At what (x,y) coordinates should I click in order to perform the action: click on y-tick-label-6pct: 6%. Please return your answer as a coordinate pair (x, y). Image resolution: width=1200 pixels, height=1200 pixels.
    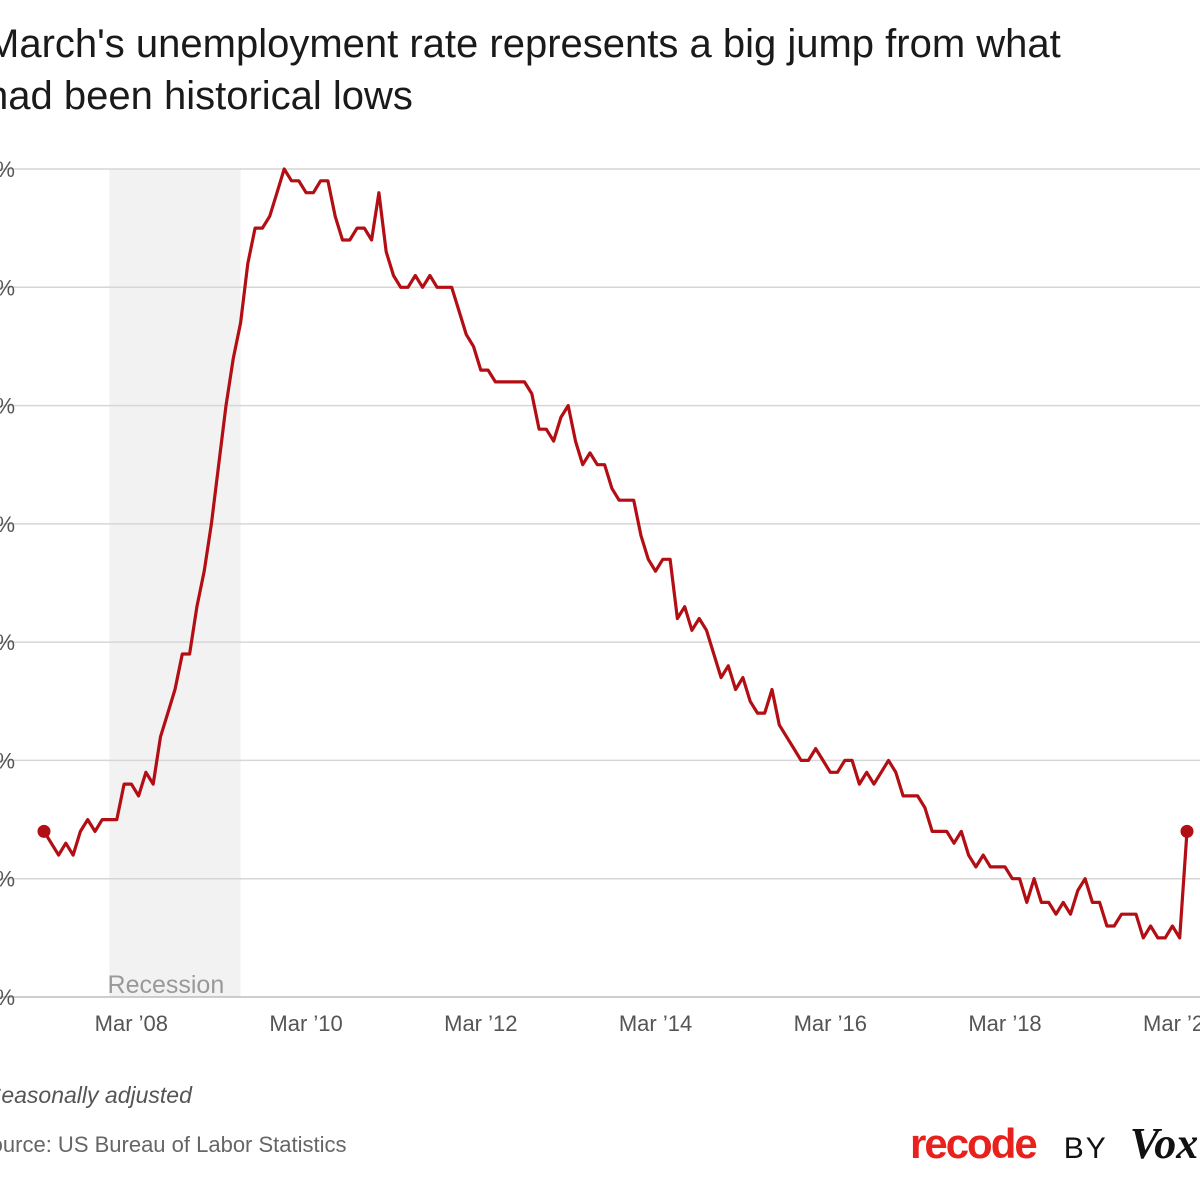
    Looking at the image, I should click on (7, 642).